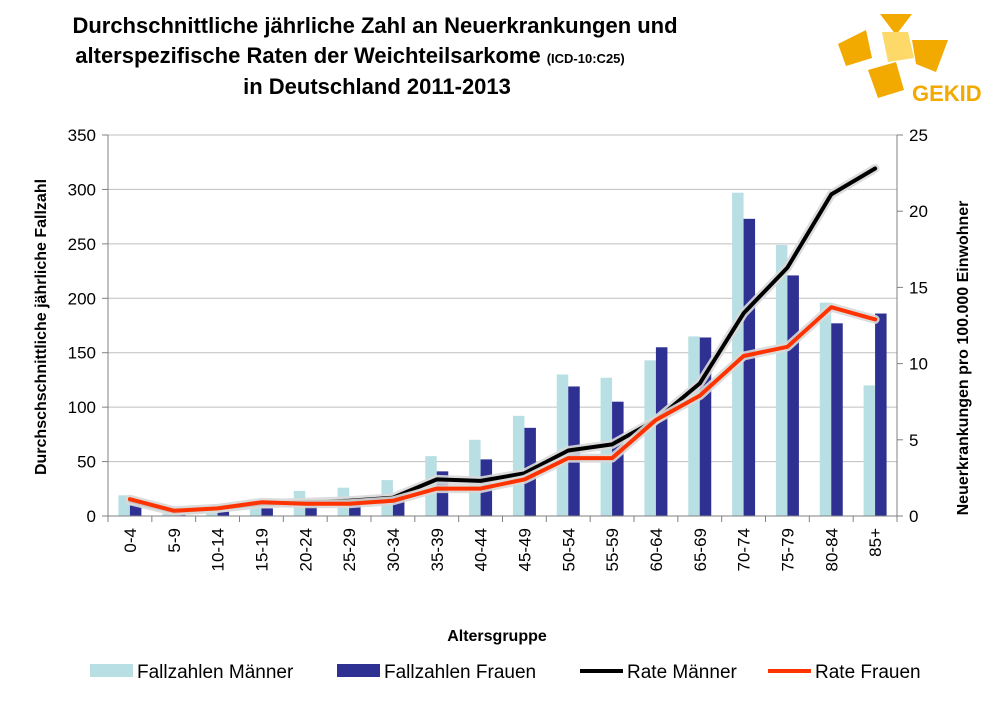 The image size is (998, 703). I want to click on category-label: 15-19, so click(261, 549).